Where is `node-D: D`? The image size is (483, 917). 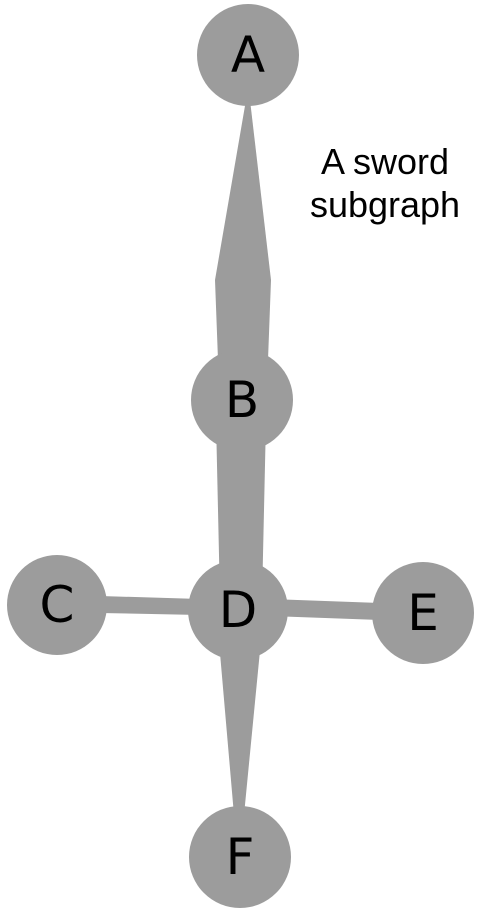 node-D: D is located at coordinates (238, 610).